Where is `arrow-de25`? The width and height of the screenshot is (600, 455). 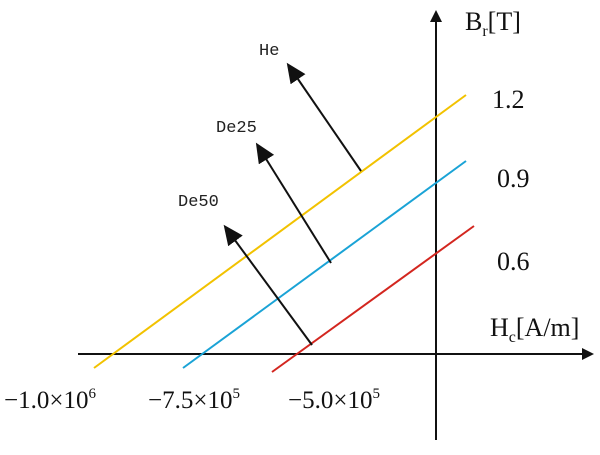
arrow-de25 is located at coordinates (293, 203).